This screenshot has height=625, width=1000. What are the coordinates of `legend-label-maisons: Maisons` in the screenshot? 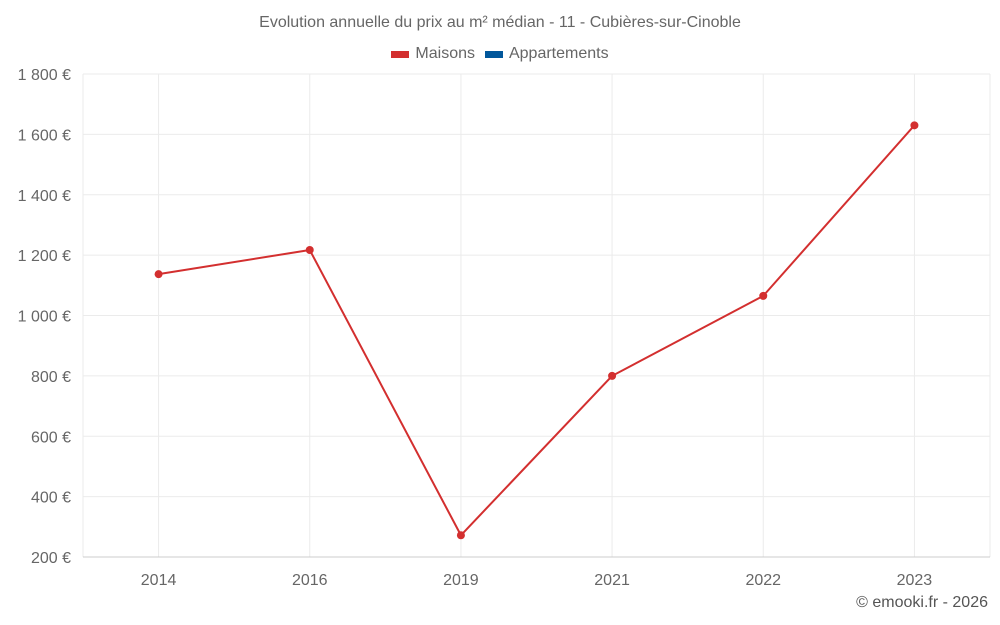 It's located at (445, 53).